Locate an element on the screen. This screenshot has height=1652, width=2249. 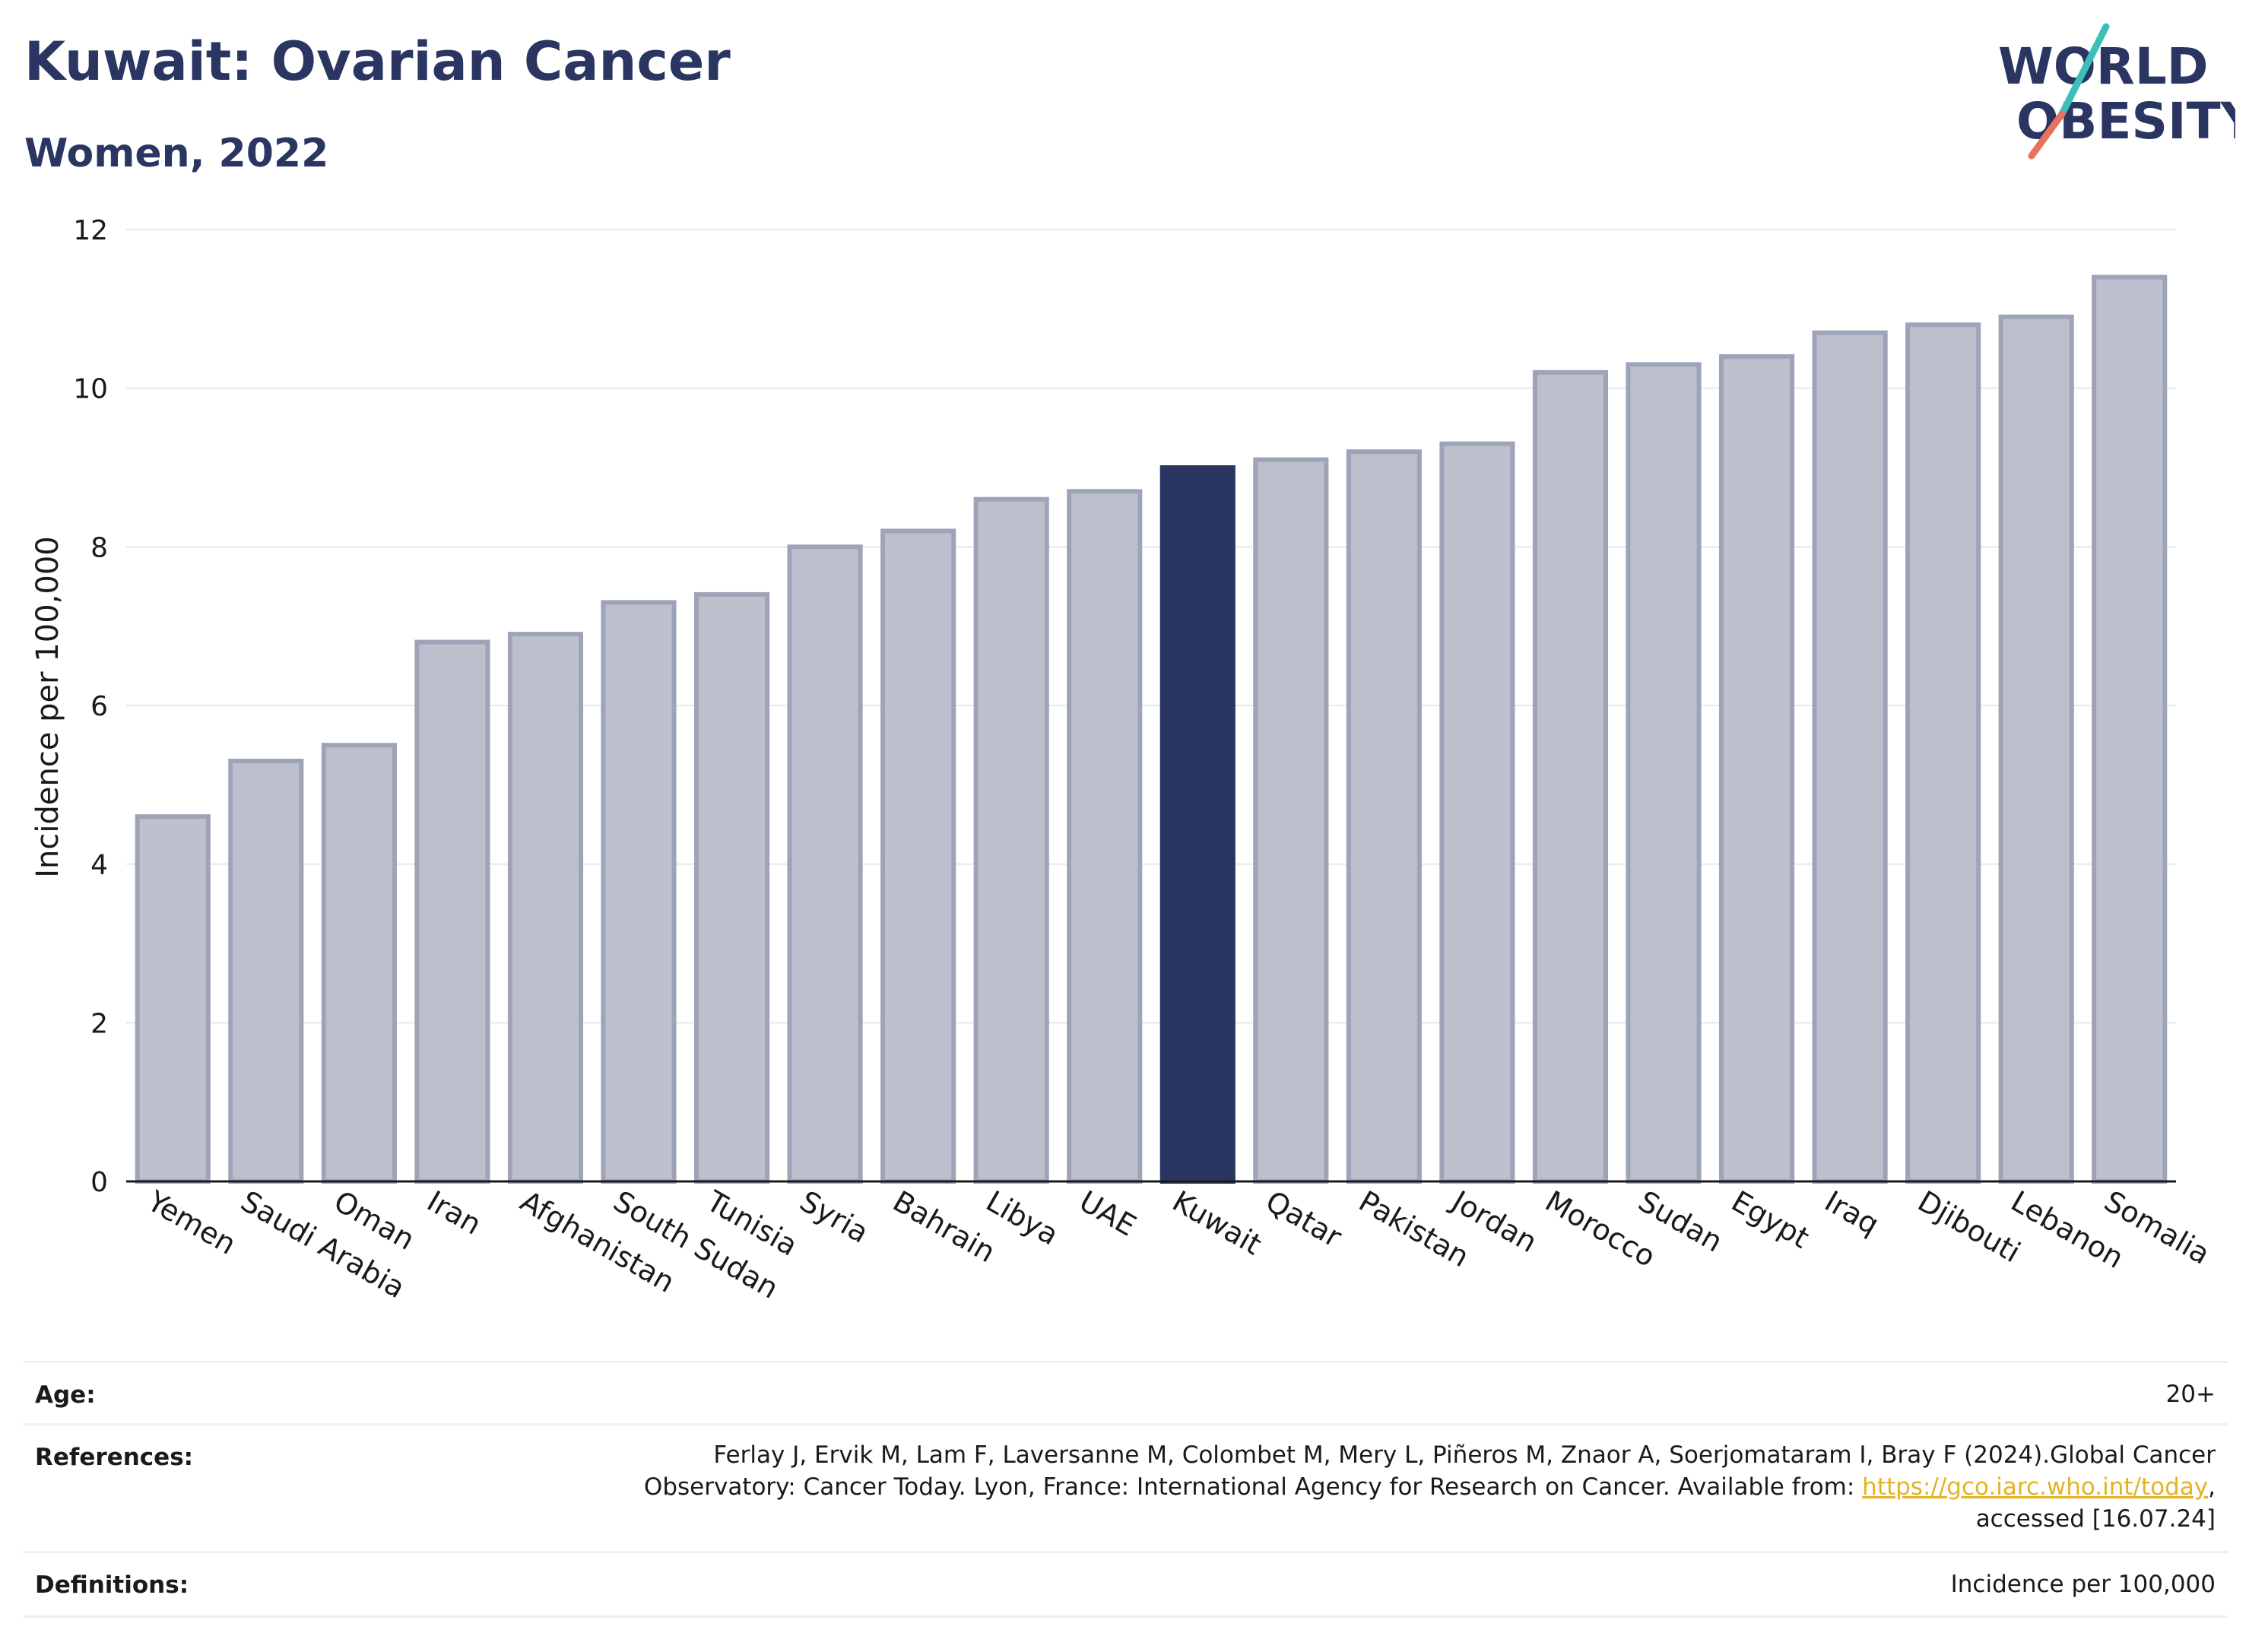
bar-pakistan is located at coordinates (1384, 816).